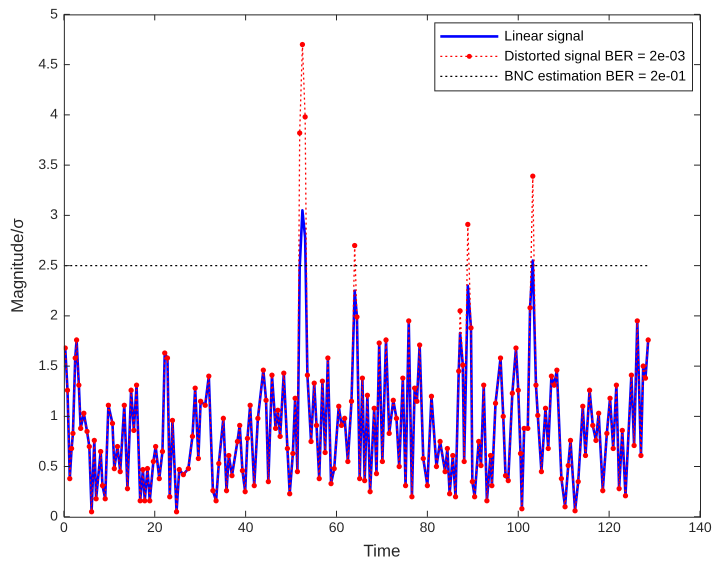 Image resolution: width=720 pixels, height=570 pixels. What do you see at coordinates (595, 75) in the screenshot?
I see `legend-label: BNC estimation BER = 2e-01` at bounding box center [595, 75].